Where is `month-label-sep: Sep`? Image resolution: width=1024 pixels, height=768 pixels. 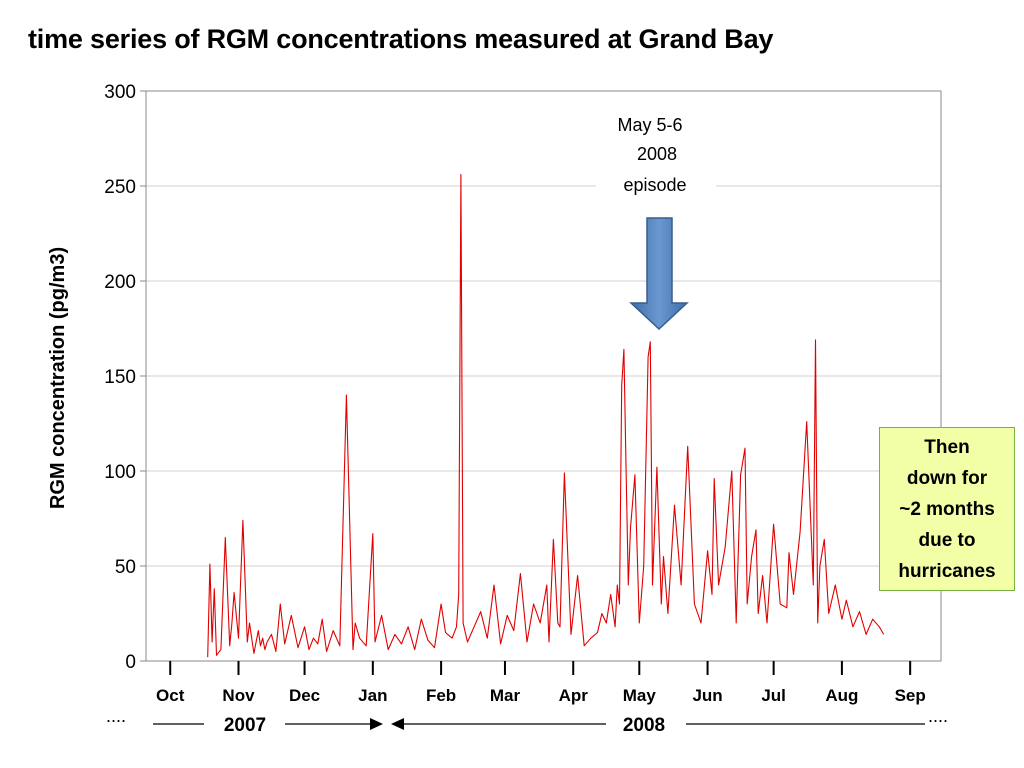 month-label-sep: Sep is located at coordinates (910, 695).